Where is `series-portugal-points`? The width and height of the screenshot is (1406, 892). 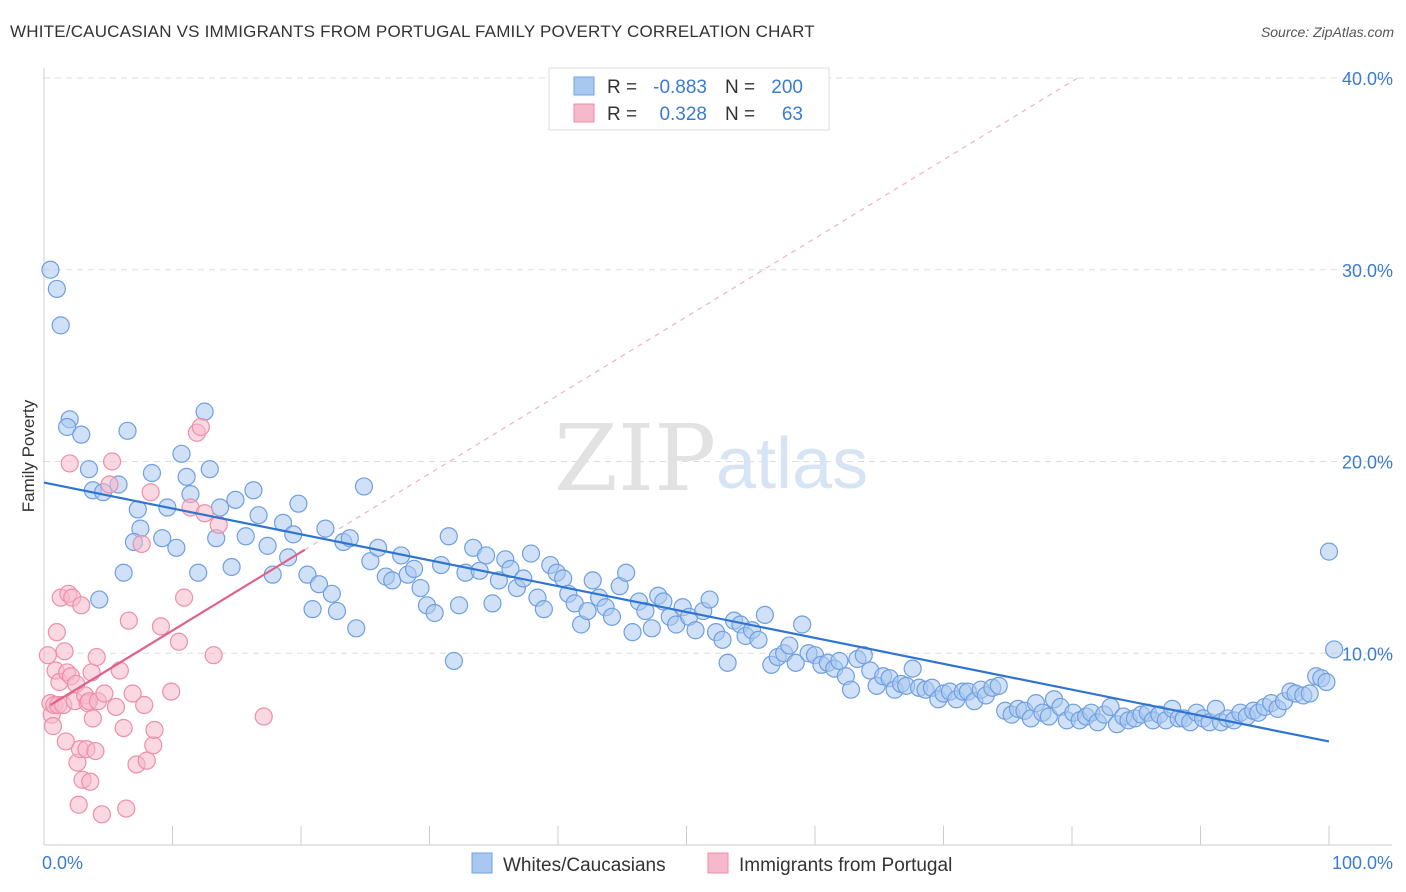 series-portugal-points is located at coordinates (155, 620).